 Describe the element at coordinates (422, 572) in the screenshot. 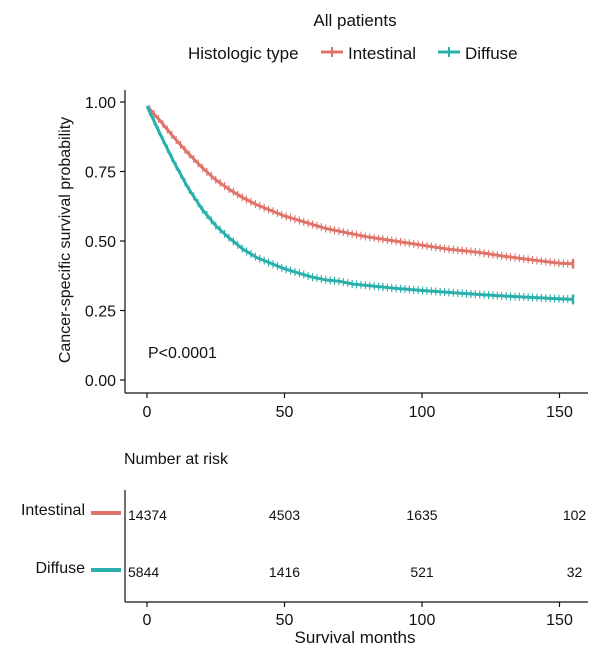

I see `risk-cell: 521` at that location.